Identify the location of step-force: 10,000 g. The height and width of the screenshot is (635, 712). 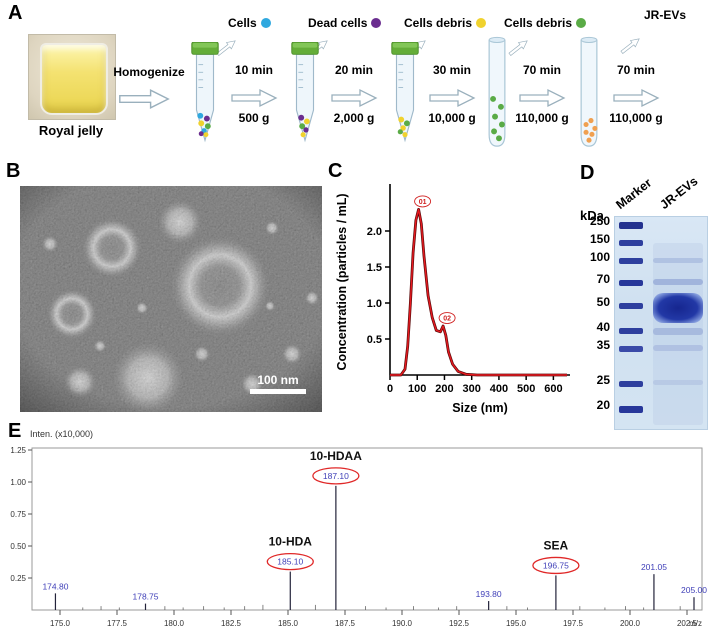
(452, 118).